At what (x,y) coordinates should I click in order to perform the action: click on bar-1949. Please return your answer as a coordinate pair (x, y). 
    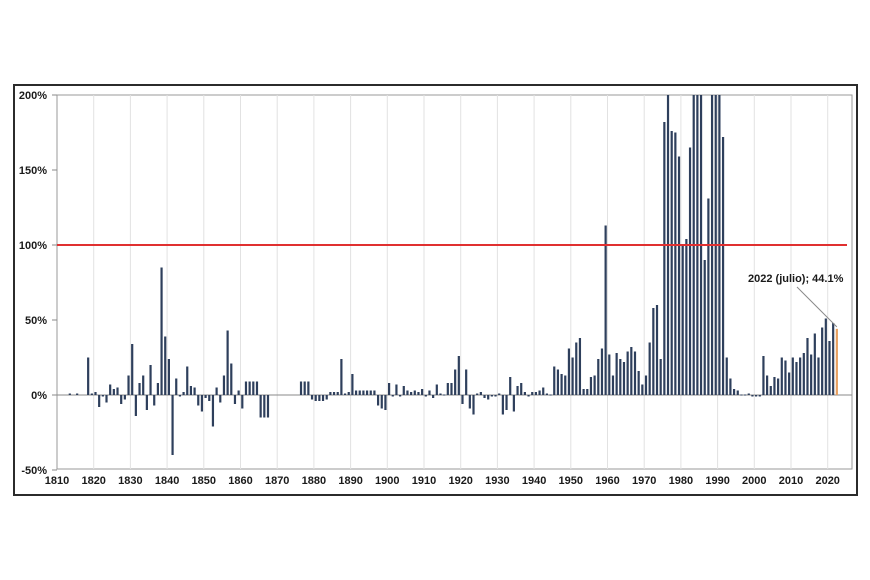
    Looking at the image, I should click on (569, 371).